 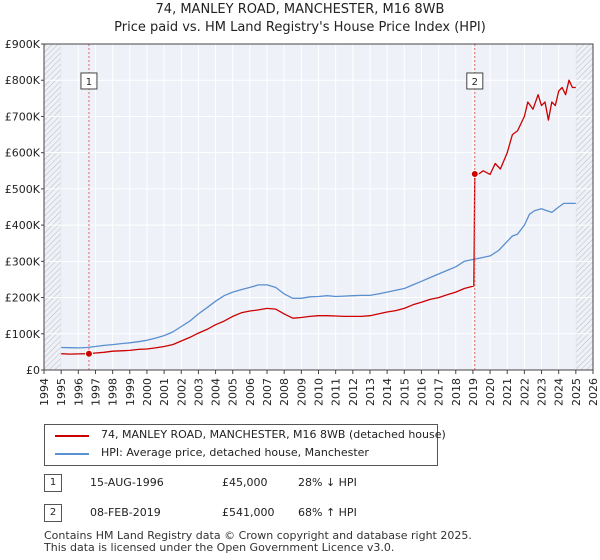 I want to click on x-tick-label: 2006, so click(x=250, y=392).